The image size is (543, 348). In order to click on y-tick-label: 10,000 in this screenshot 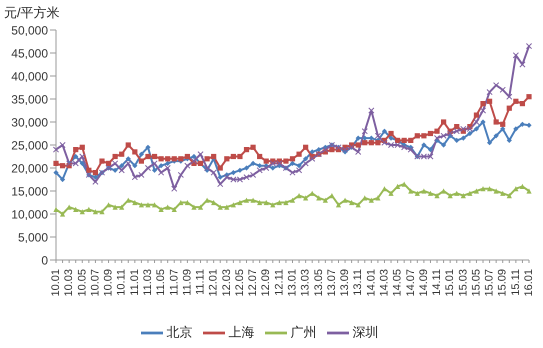, I will do `click(29, 214)`.